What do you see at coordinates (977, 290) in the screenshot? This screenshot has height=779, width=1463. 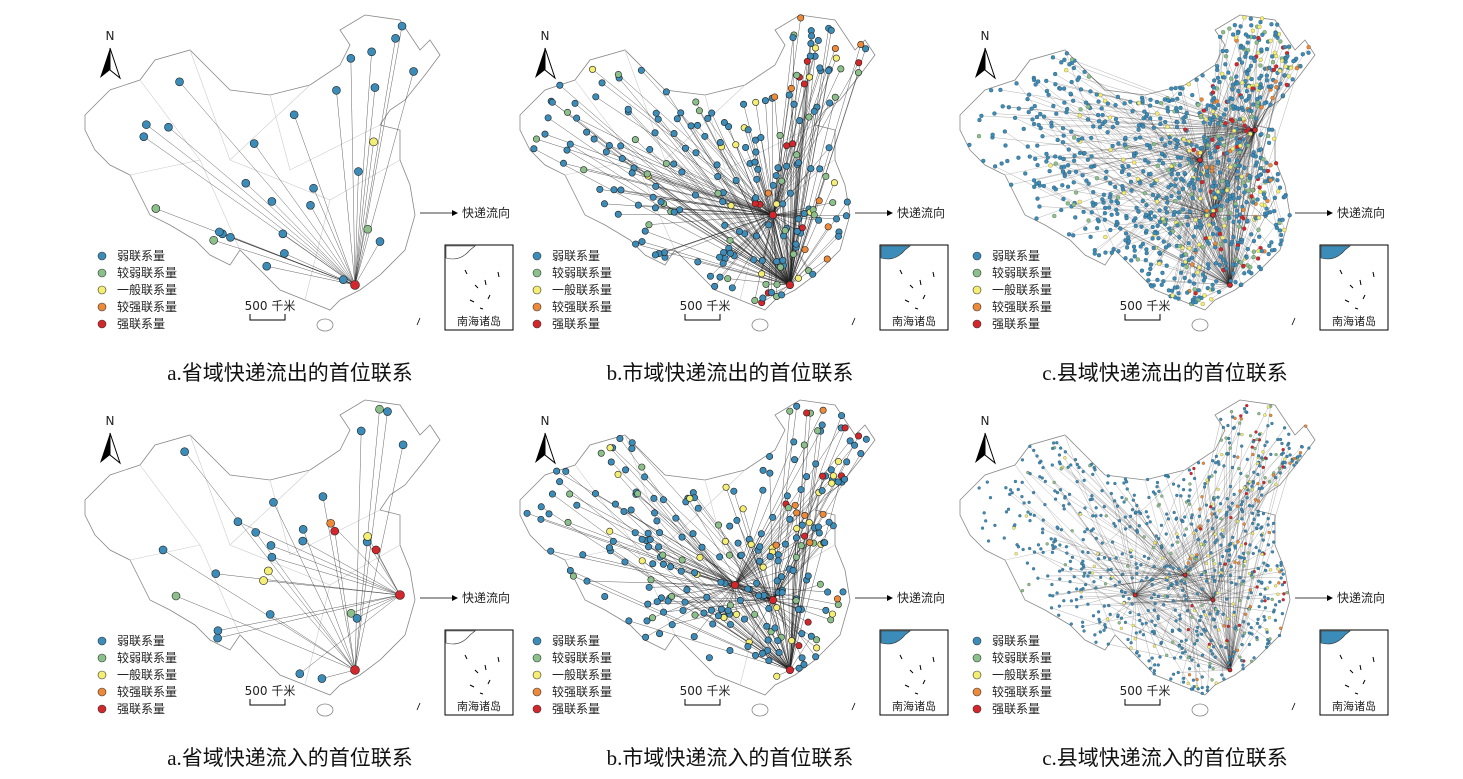 I see `legend-swatch` at bounding box center [977, 290].